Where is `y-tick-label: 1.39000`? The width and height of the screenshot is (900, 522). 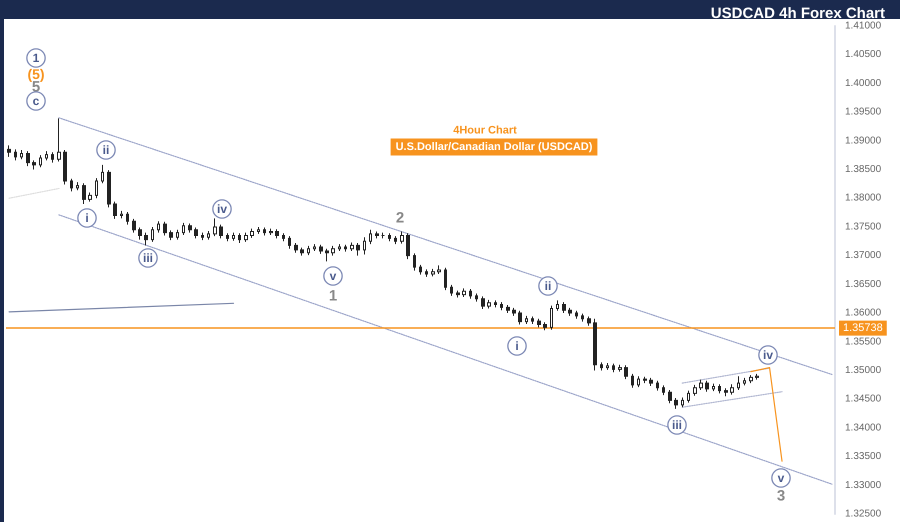
y-tick-label: 1.39000 is located at coordinates (863, 140).